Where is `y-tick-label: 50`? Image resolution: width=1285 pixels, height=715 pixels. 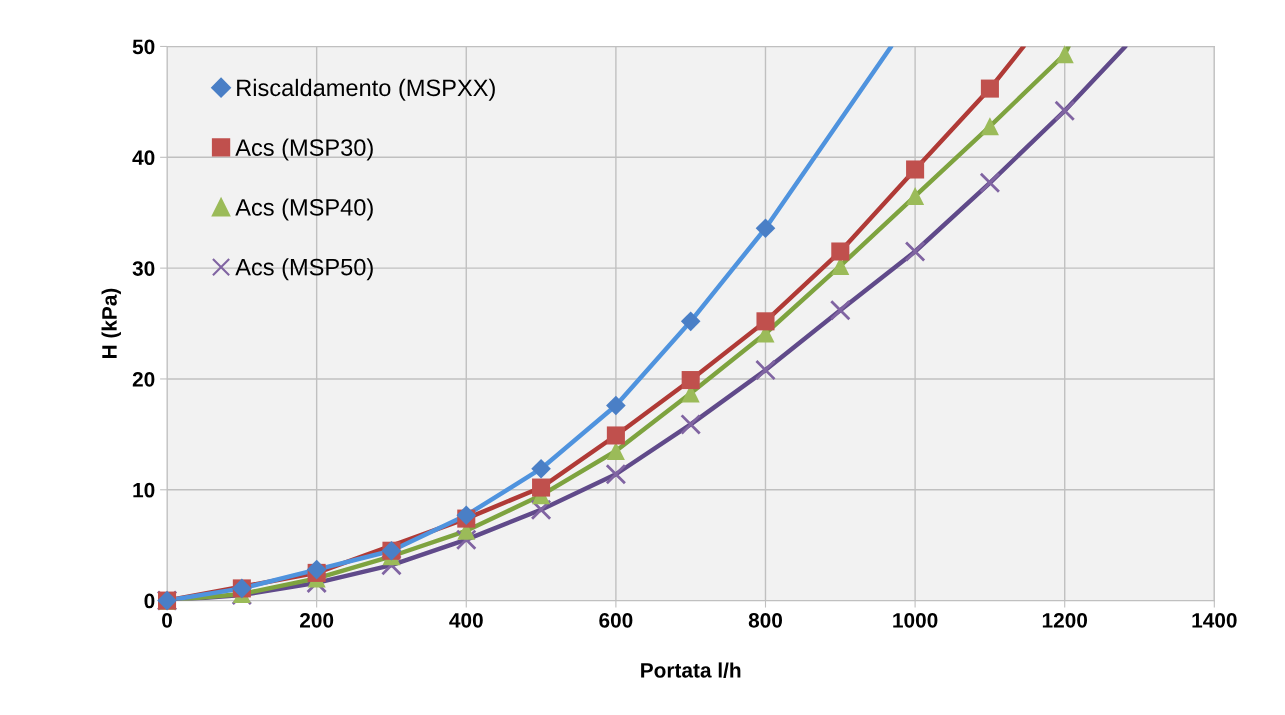
y-tick-label: 50 is located at coordinates (143, 47).